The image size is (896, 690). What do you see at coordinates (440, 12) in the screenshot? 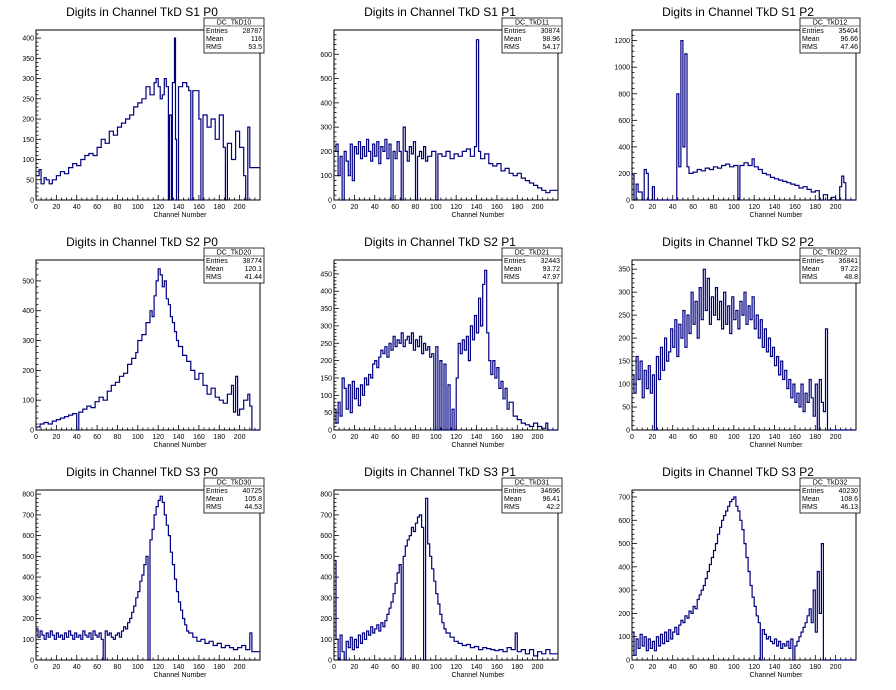
I see `panel-title: Digits in Channel TkD S1 P1` at bounding box center [440, 12].